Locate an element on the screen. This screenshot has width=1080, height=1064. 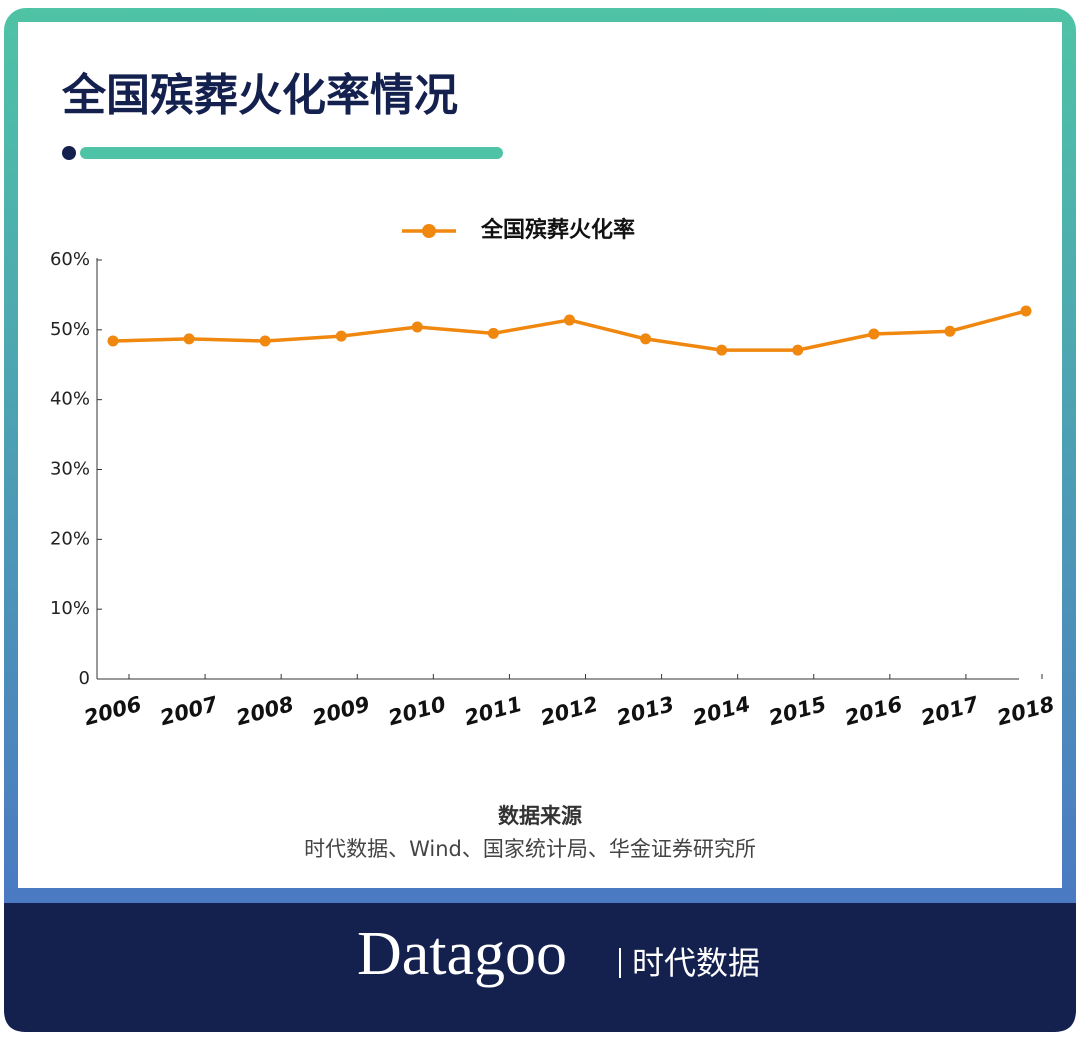
y-tick-label: 0 is located at coordinates (84, 678).